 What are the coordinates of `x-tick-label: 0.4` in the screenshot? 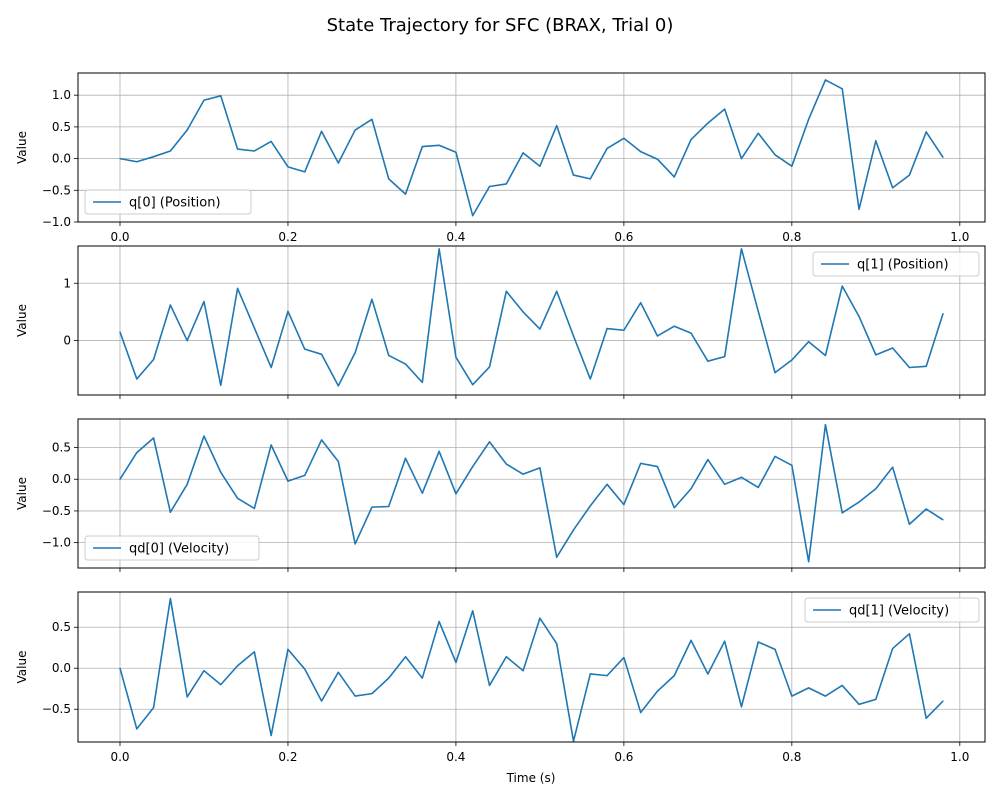 It's located at (455, 757).